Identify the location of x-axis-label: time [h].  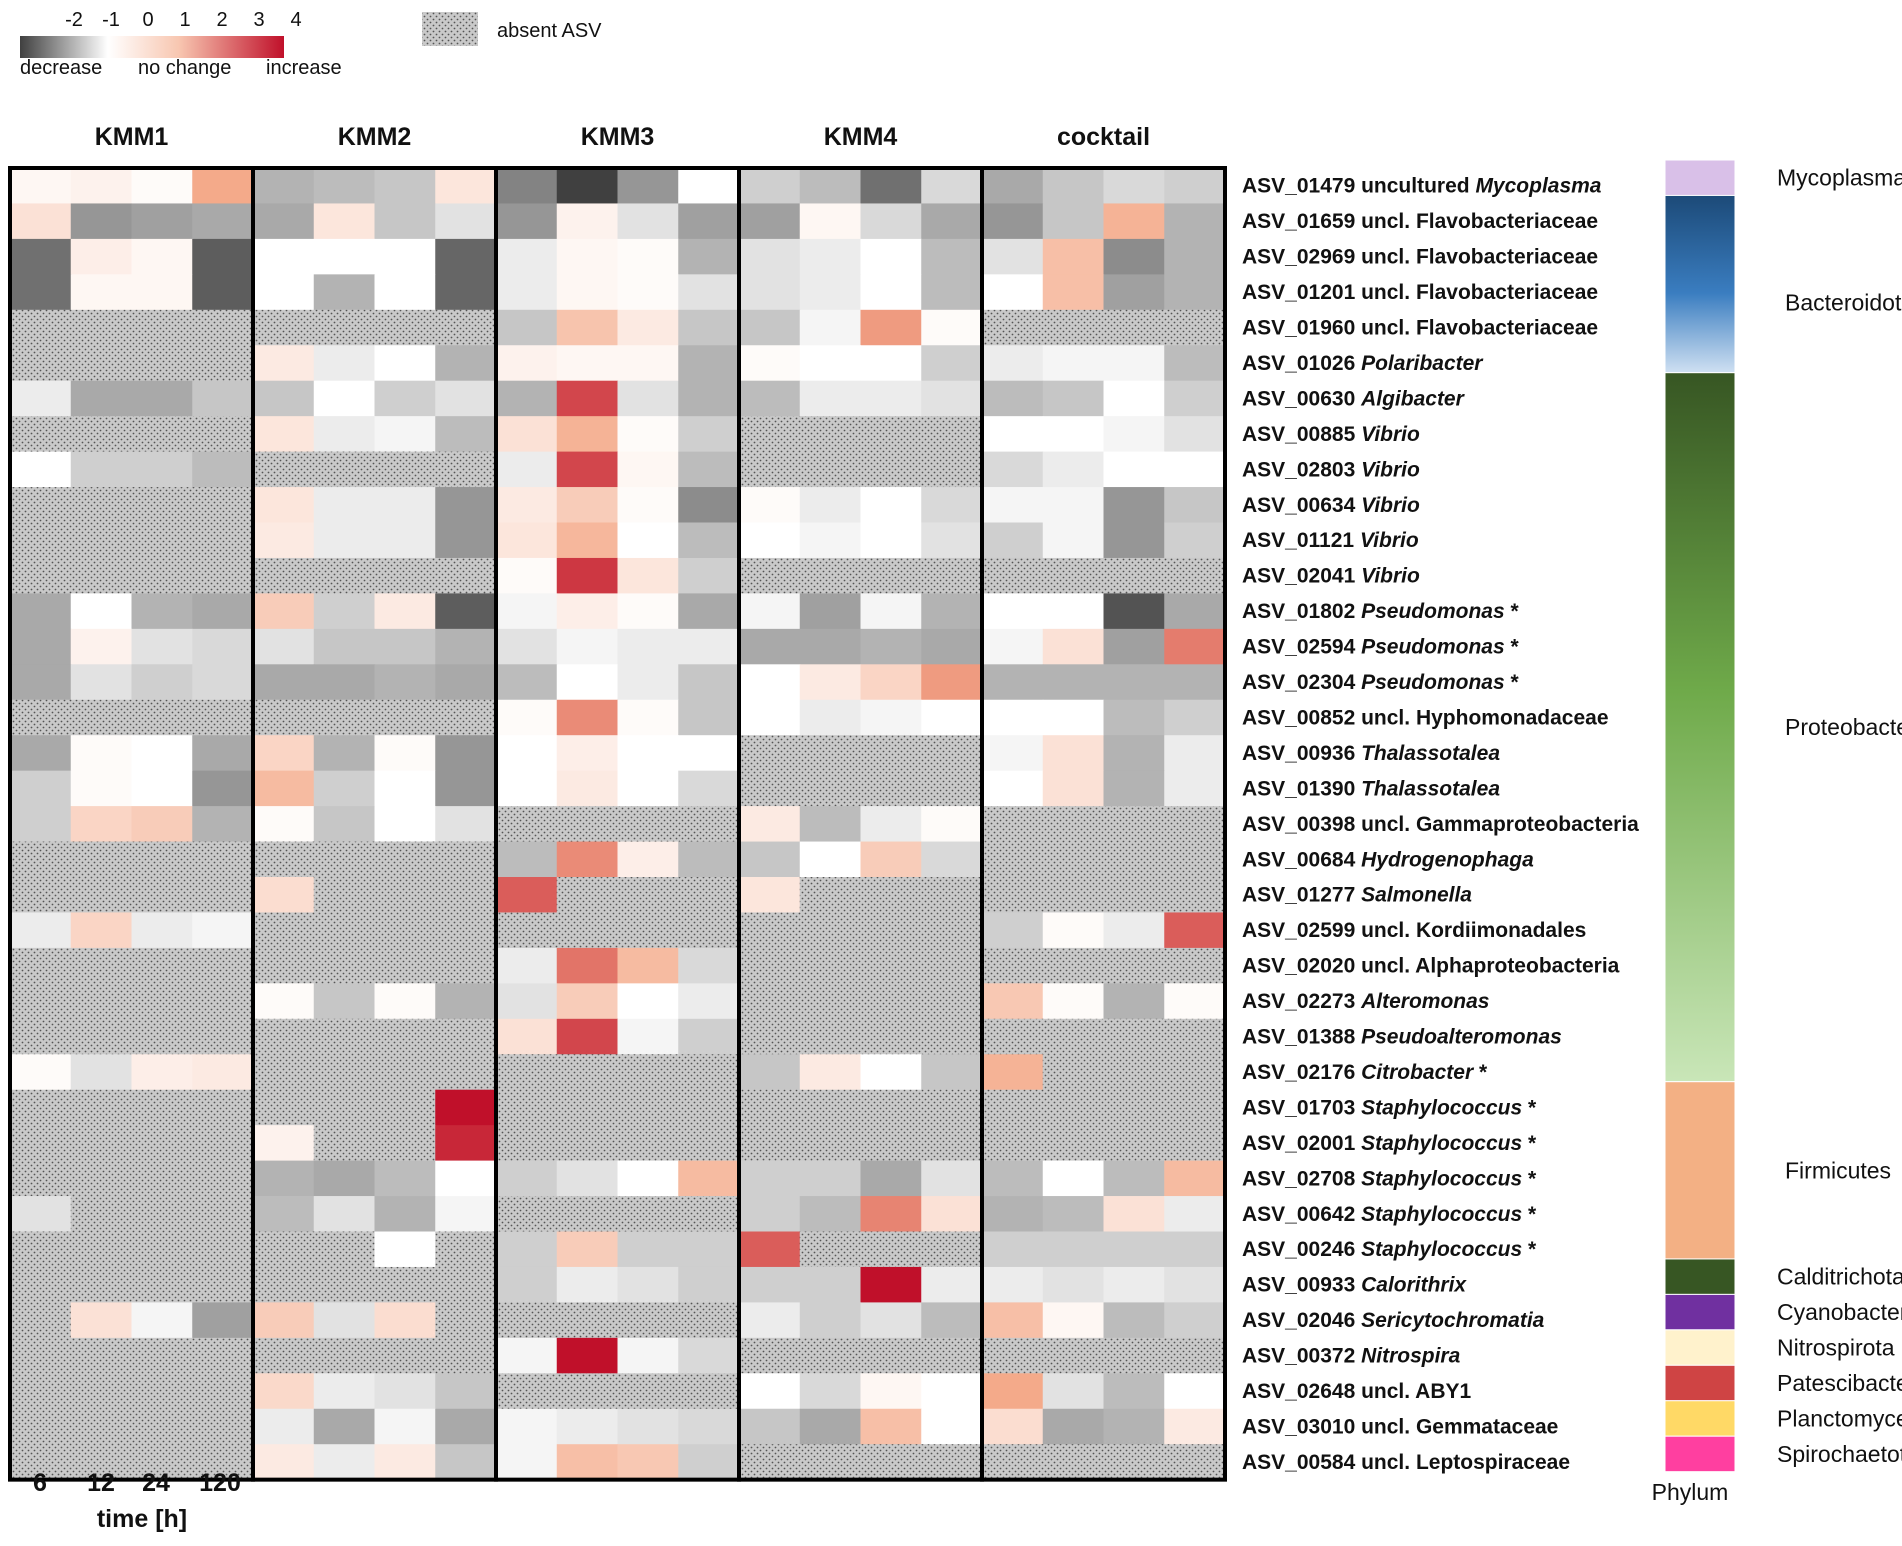
(142, 1519).